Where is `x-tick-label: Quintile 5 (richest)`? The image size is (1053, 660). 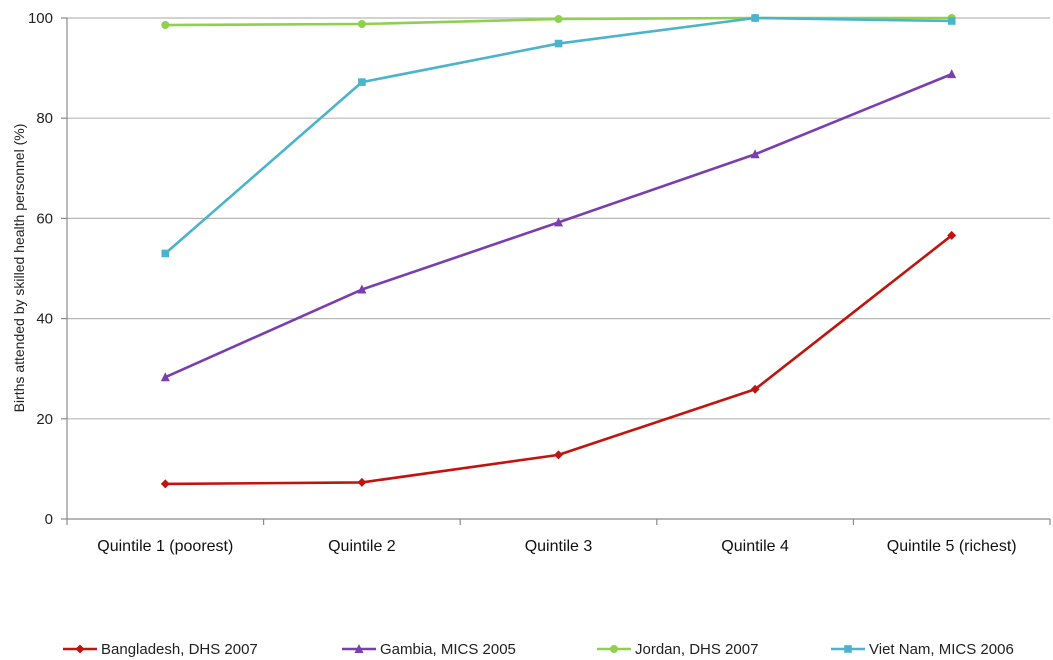
x-tick-label: Quintile 5 (richest) is located at coordinates (952, 546).